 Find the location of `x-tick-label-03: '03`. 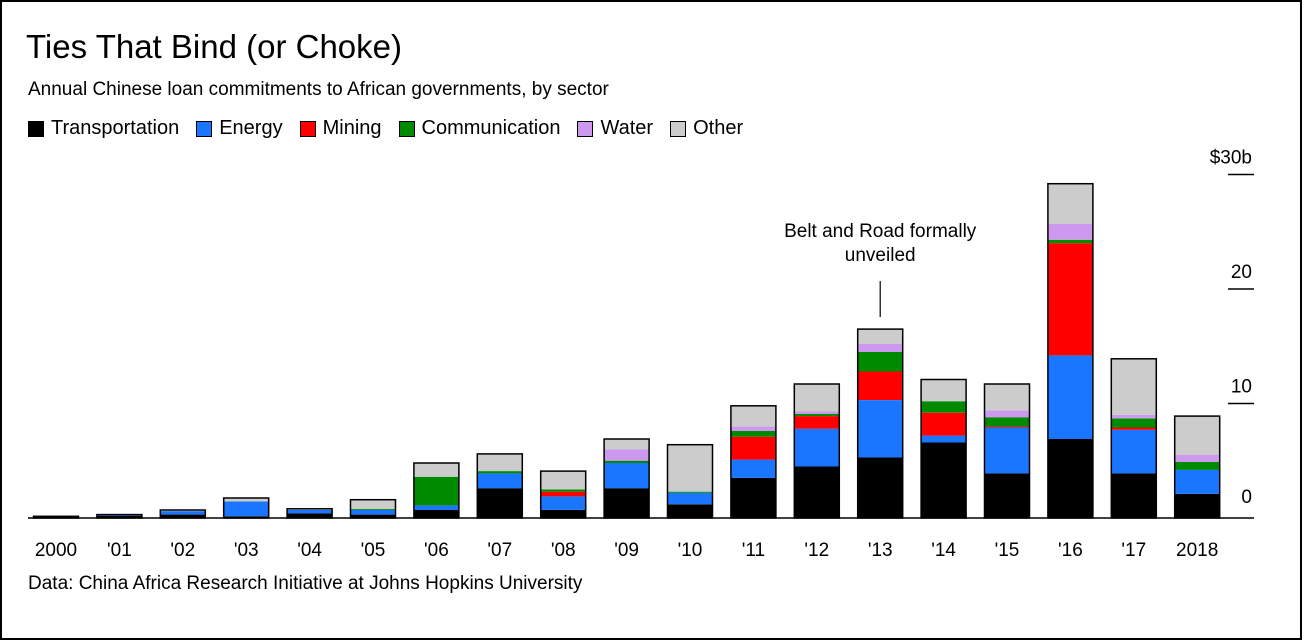

x-tick-label-03: '03 is located at coordinates (246, 550).